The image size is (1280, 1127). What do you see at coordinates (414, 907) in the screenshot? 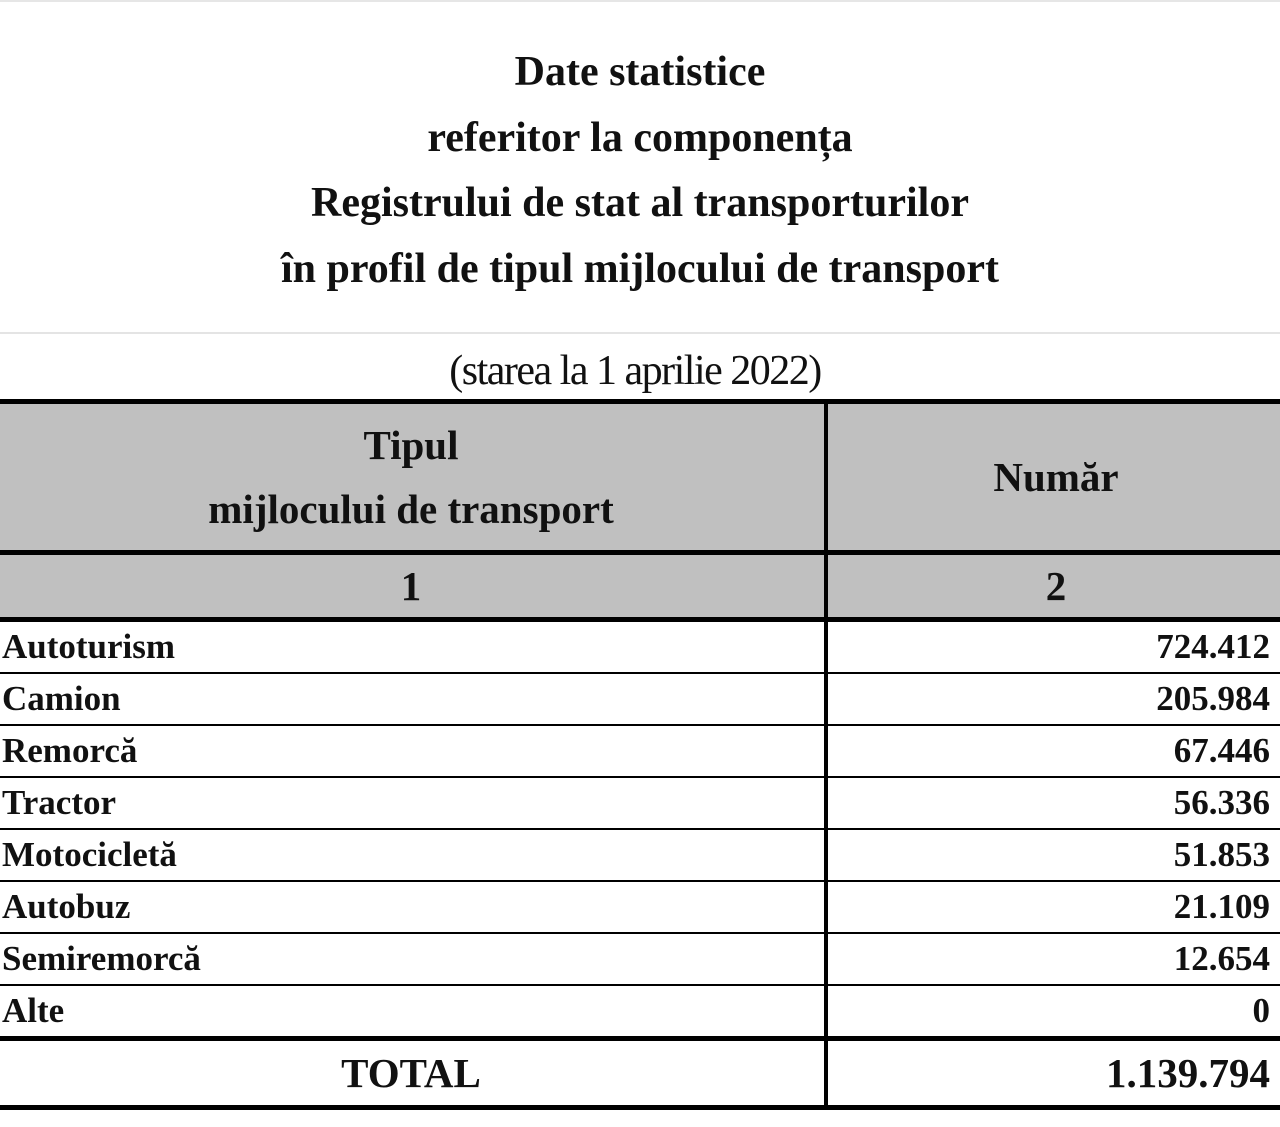
I see `vehicle-type: Autobuz` at bounding box center [414, 907].